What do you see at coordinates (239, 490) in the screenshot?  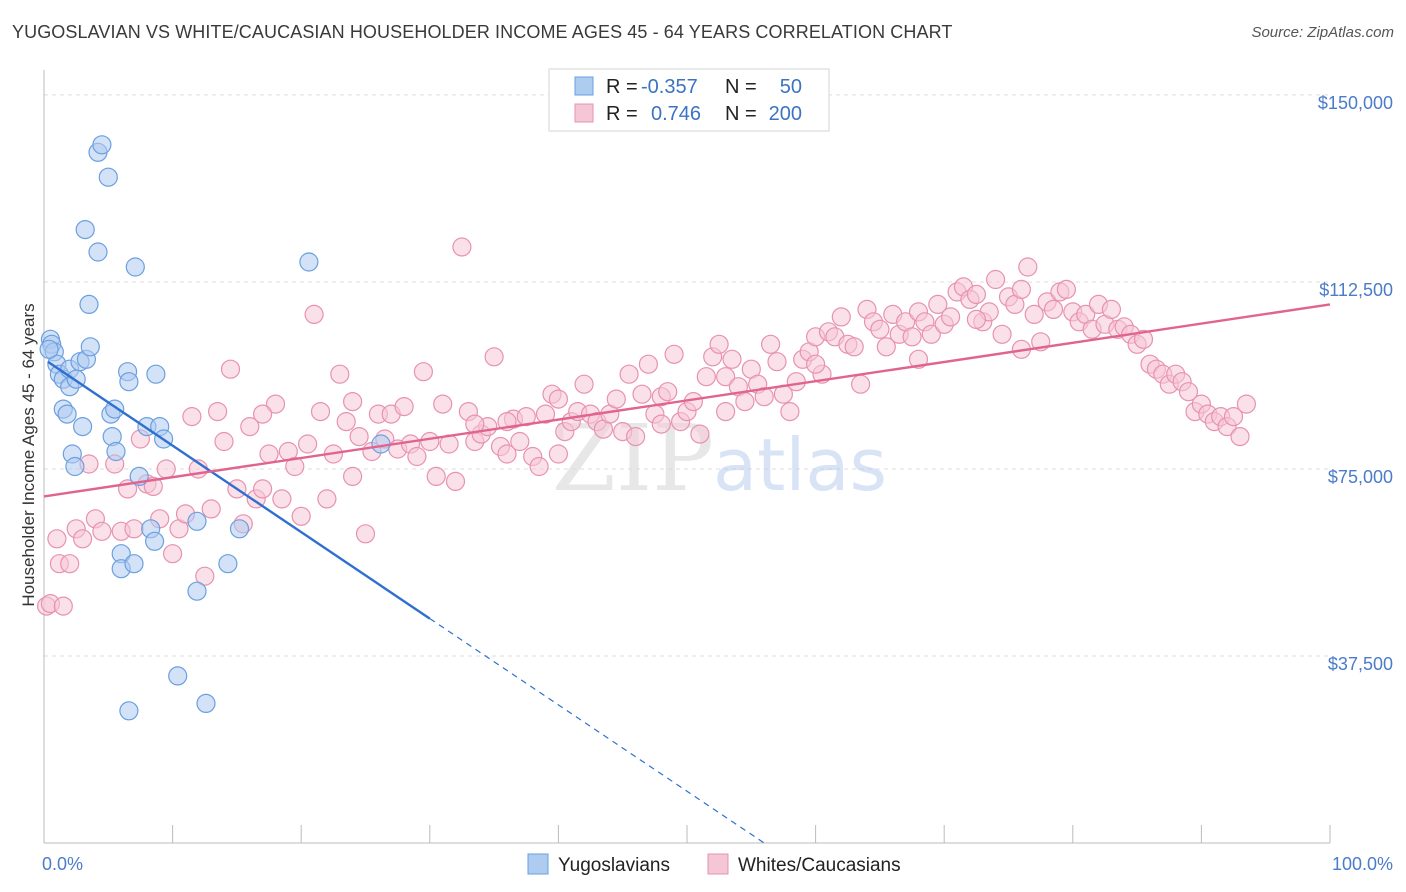 I see `blue-trend-line` at bounding box center [239, 490].